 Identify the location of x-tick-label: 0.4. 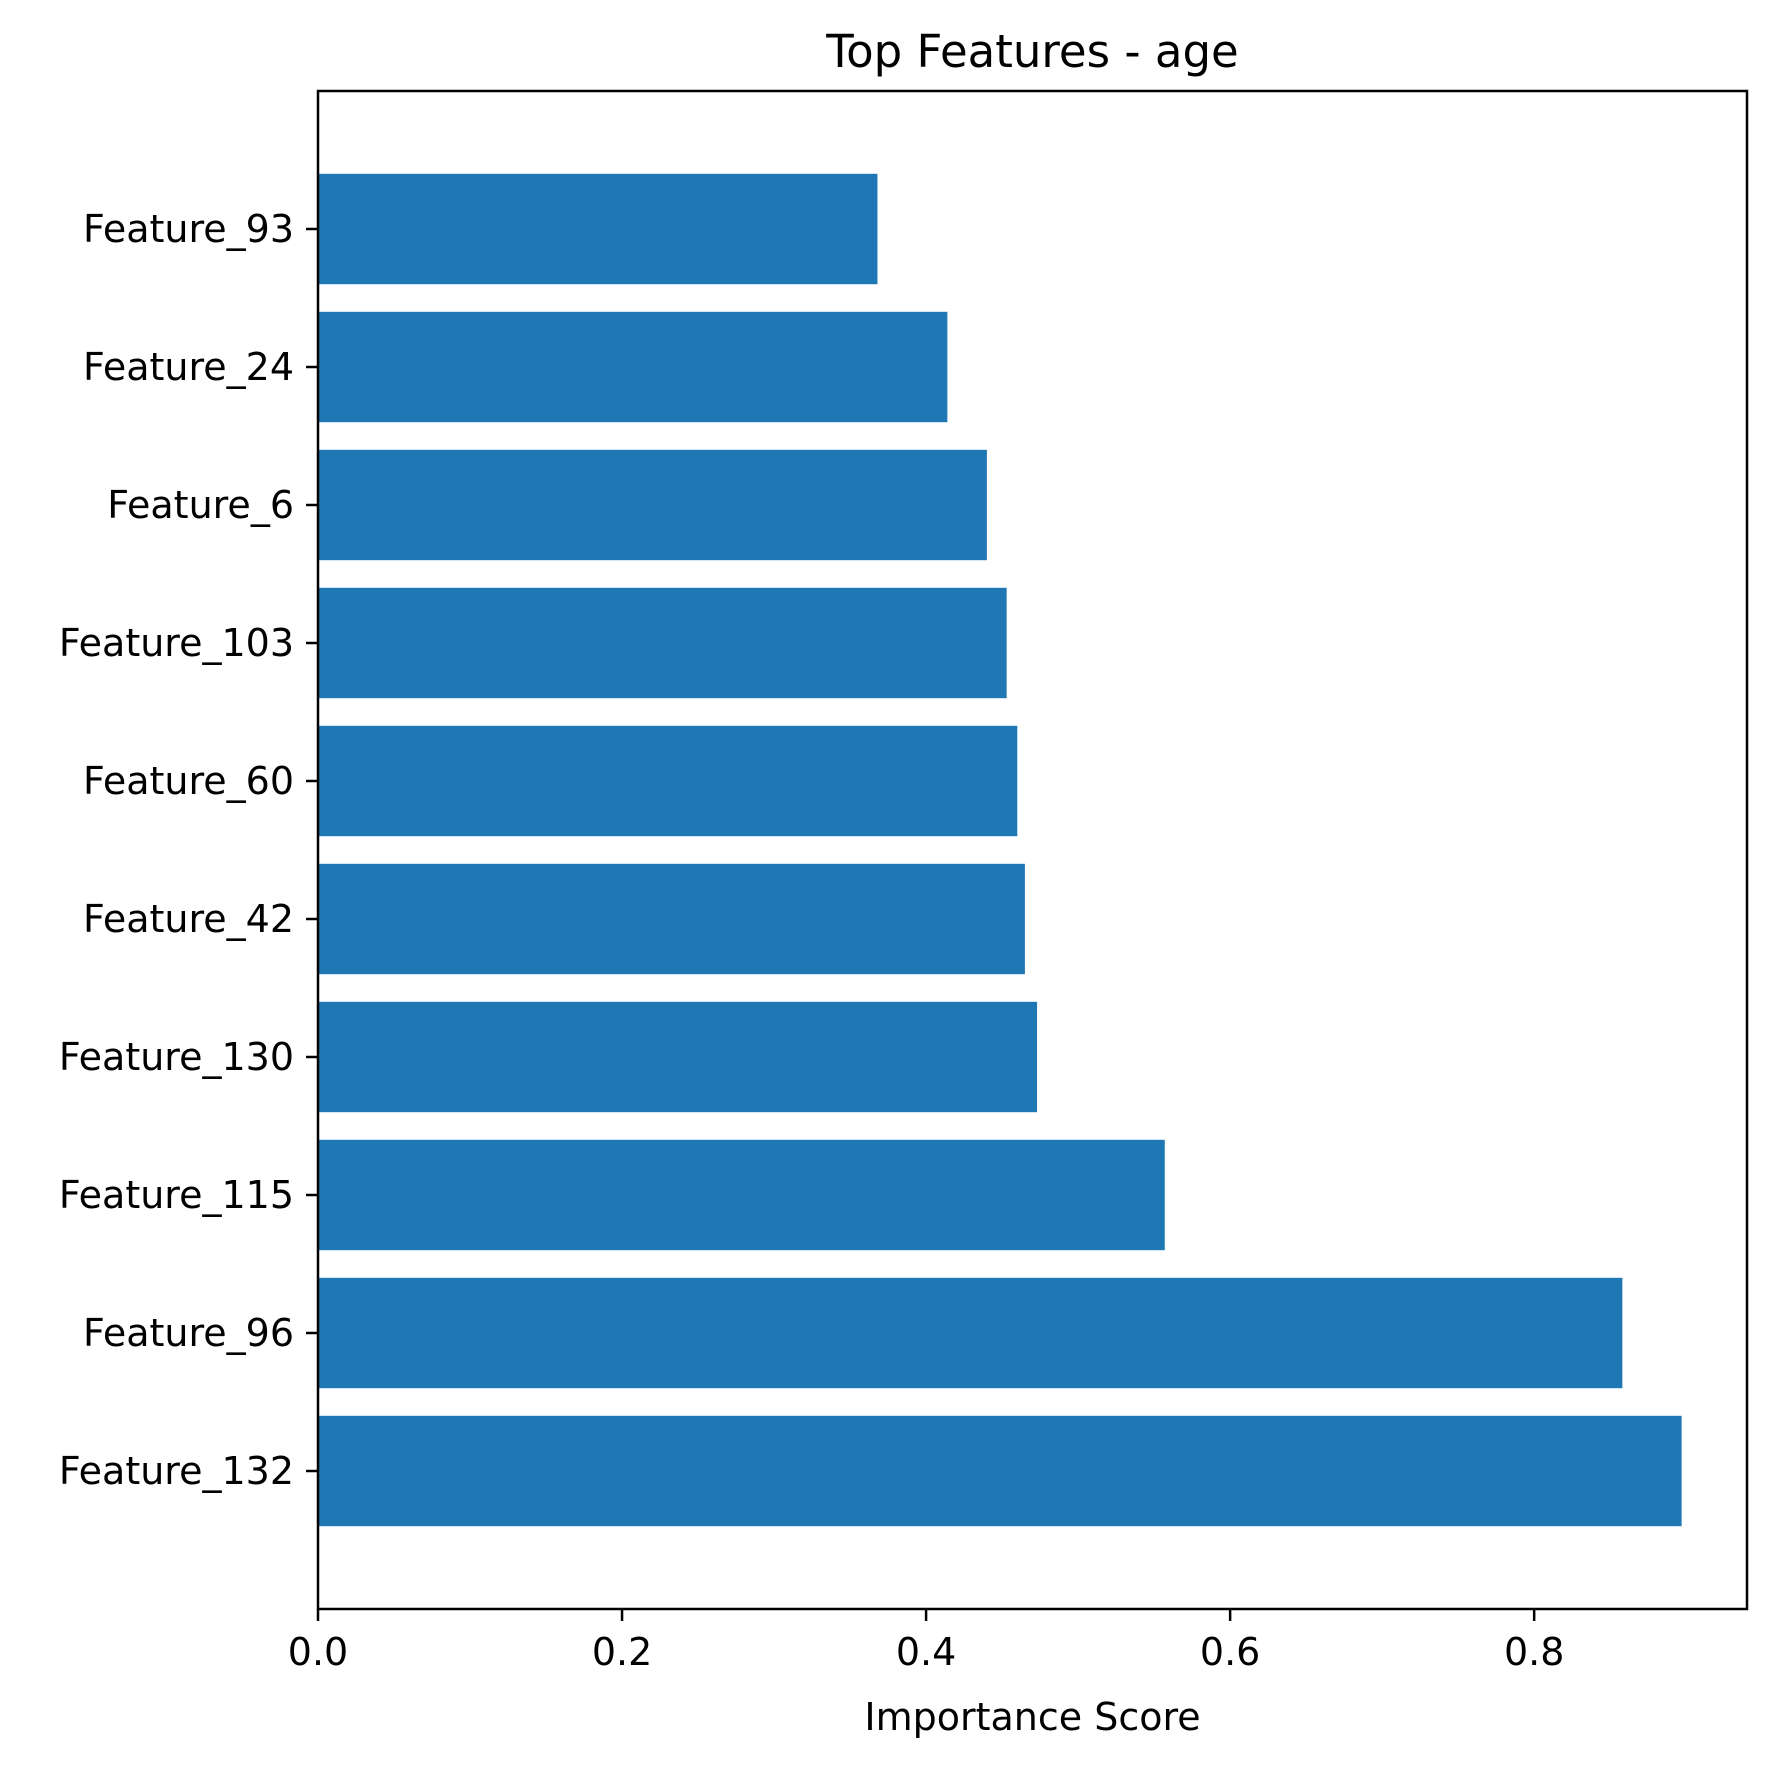
(926, 1652).